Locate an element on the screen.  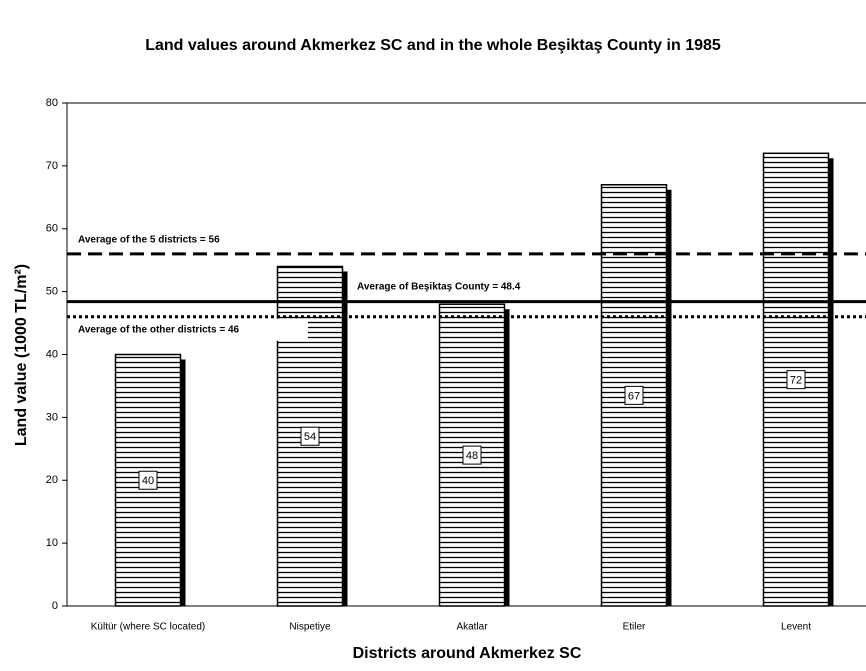
data-label: 40 is located at coordinates (148, 481).